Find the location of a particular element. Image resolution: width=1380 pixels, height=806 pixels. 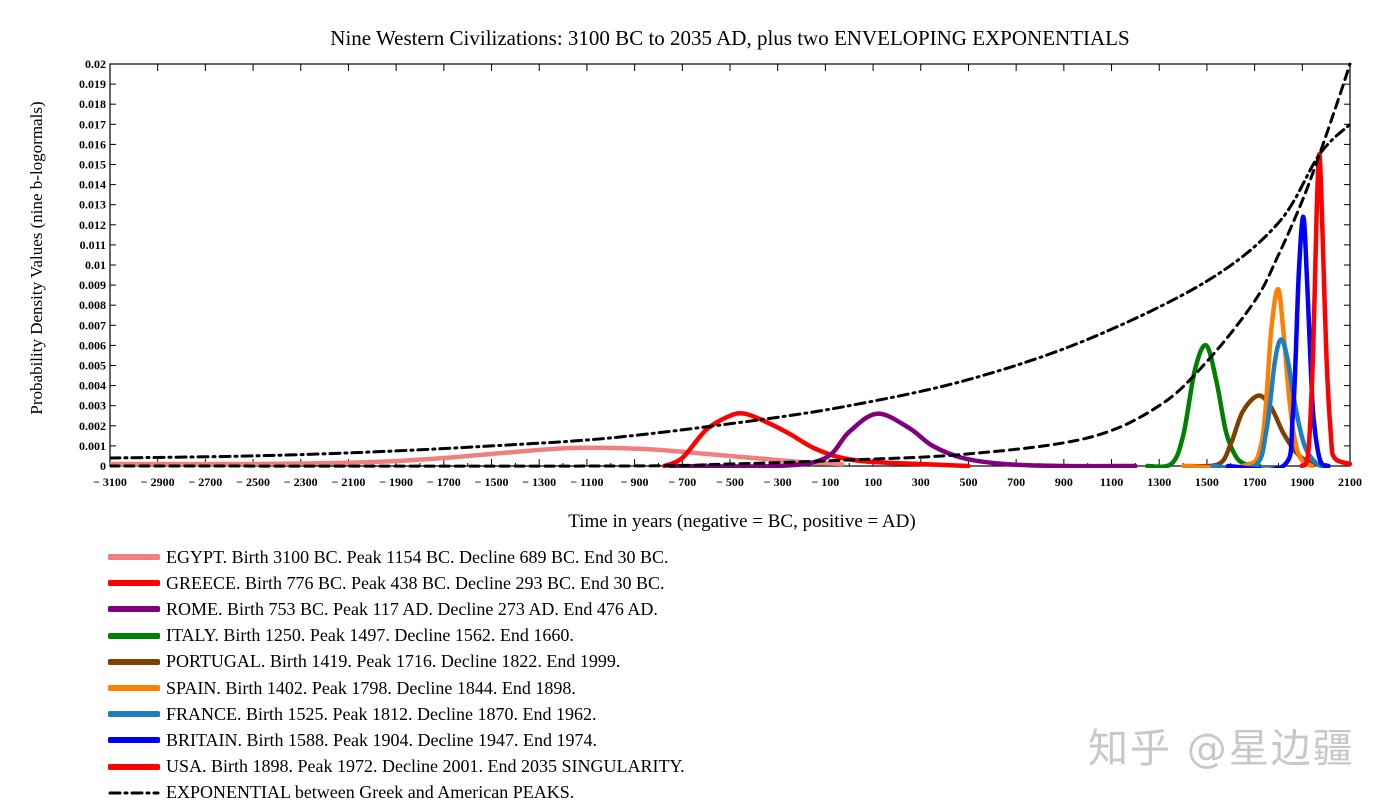

x-tick-label: − 2500 is located at coordinates (253, 482).